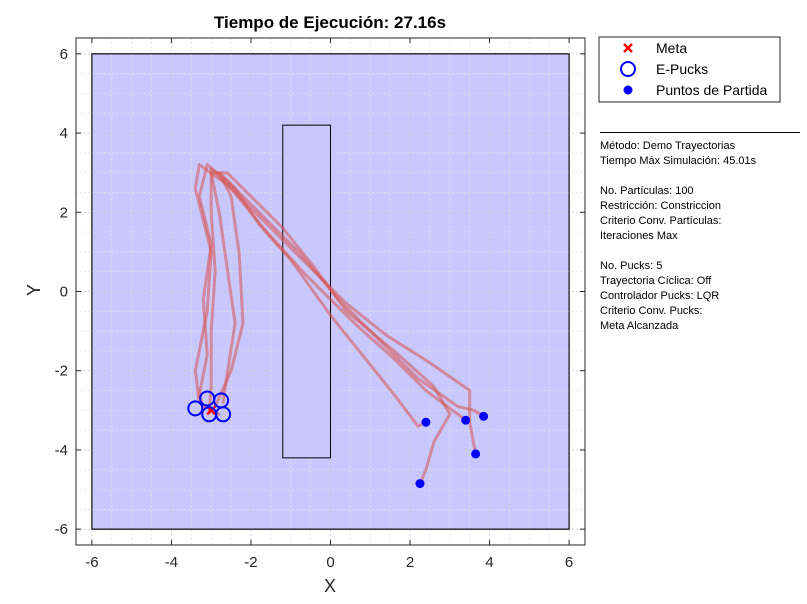  What do you see at coordinates (639, 326) in the screenshot?
I see `info-line: Meta Alcanzada` at bounding box center [639, 326].